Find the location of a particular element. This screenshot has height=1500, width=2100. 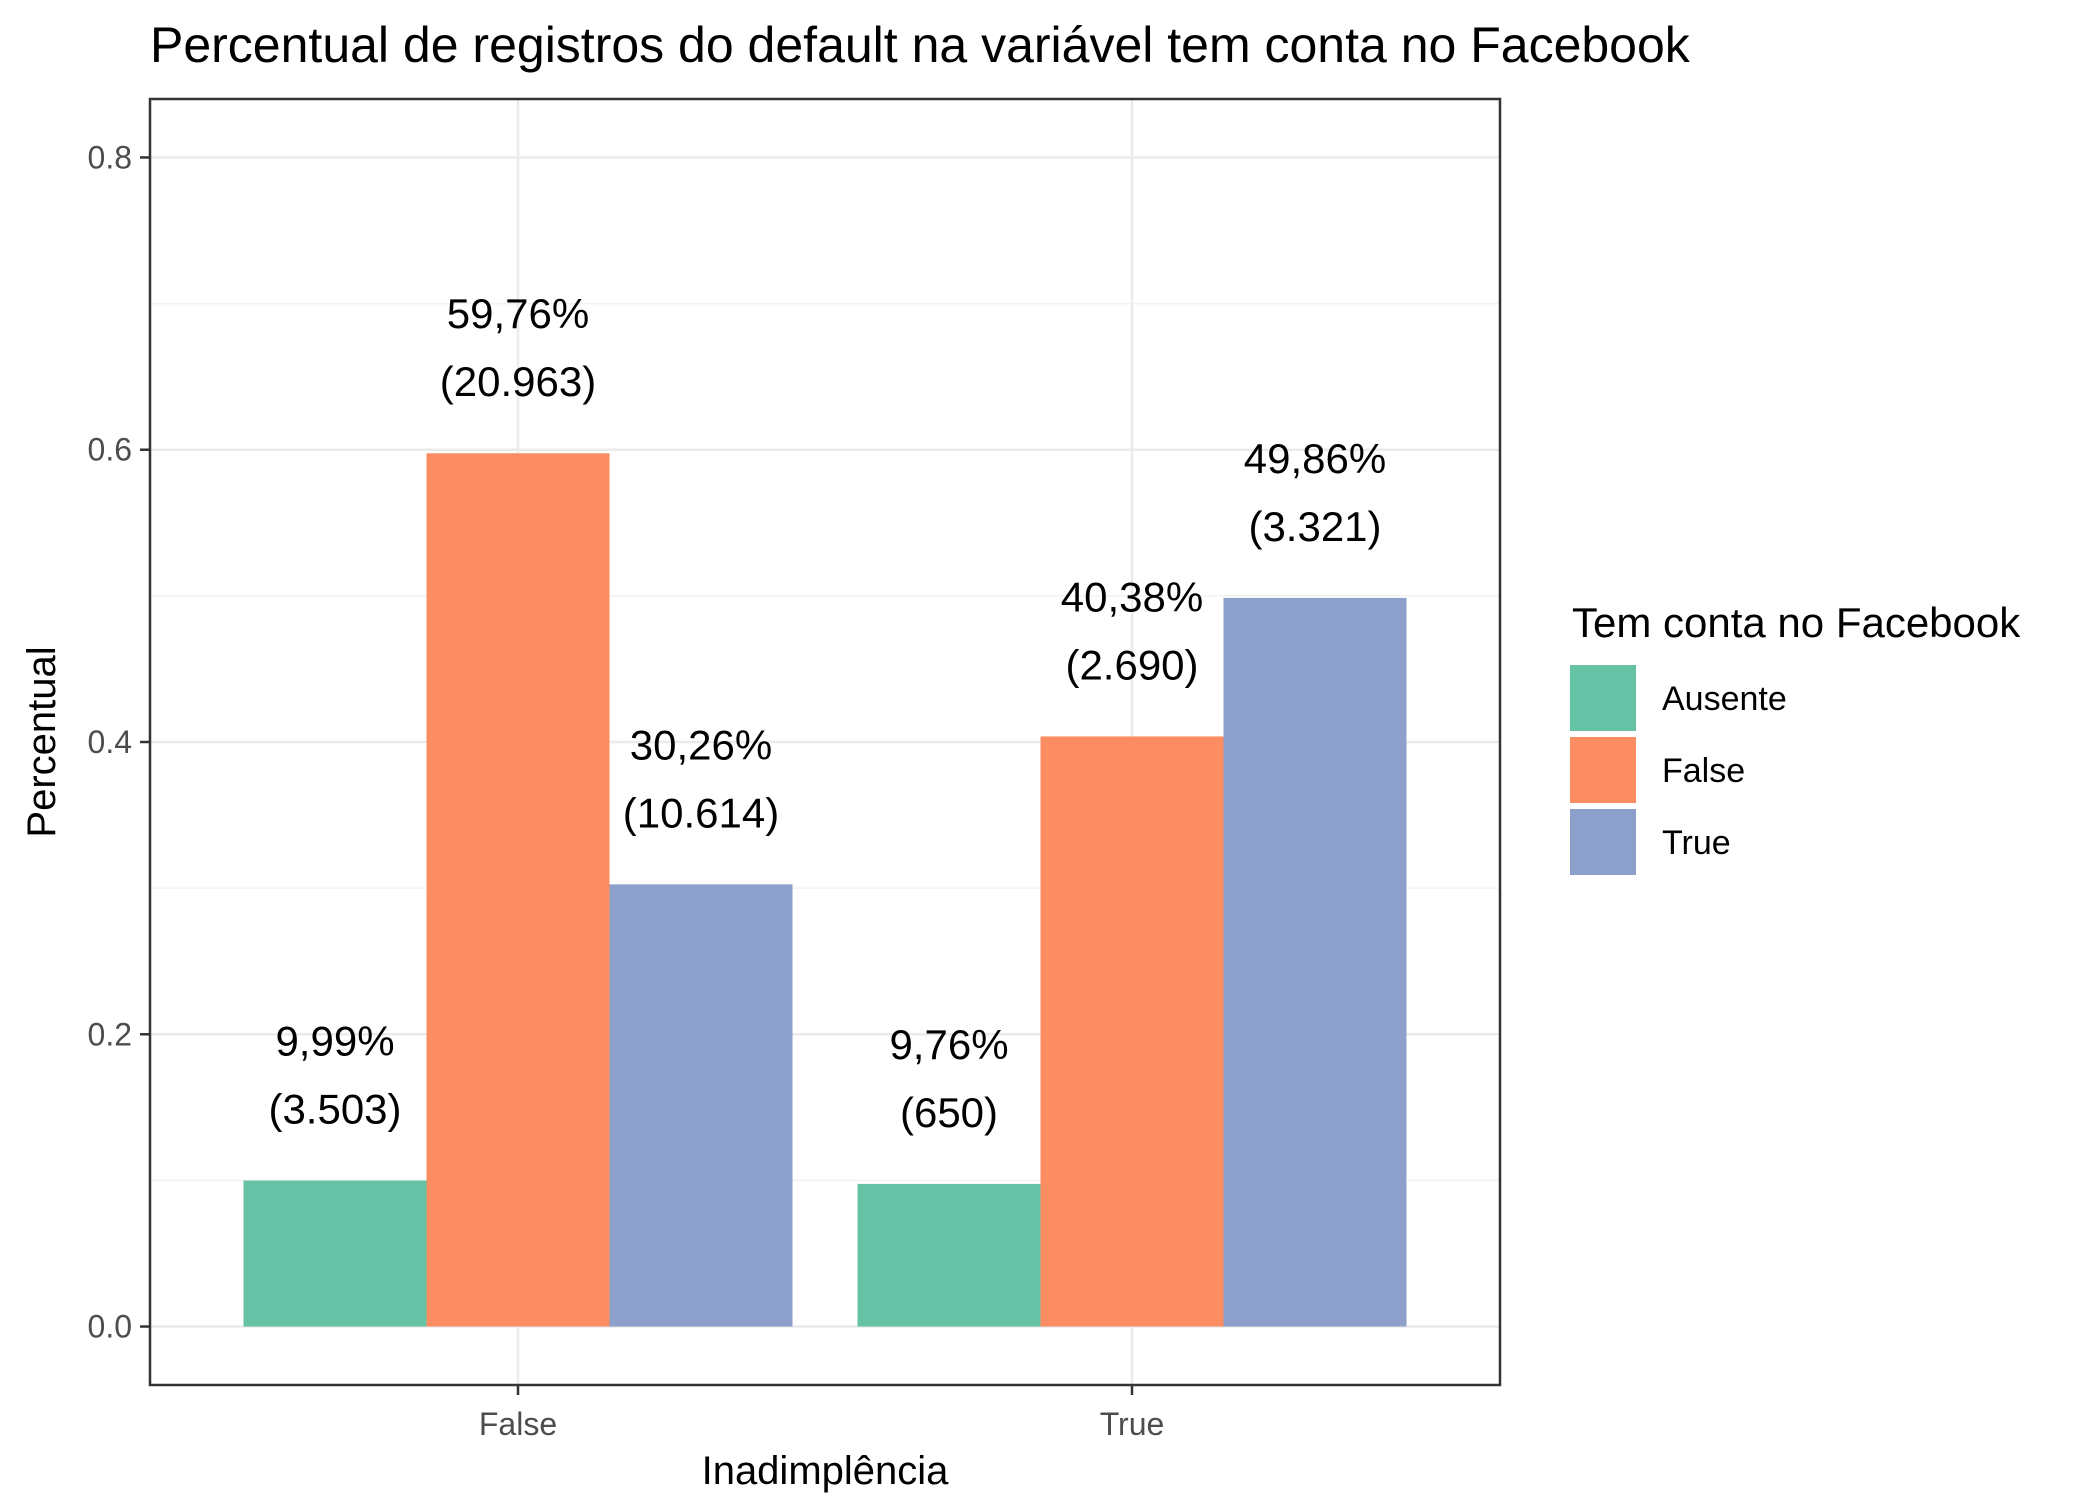

bar-true-false is located at coordinates (701, 1105).